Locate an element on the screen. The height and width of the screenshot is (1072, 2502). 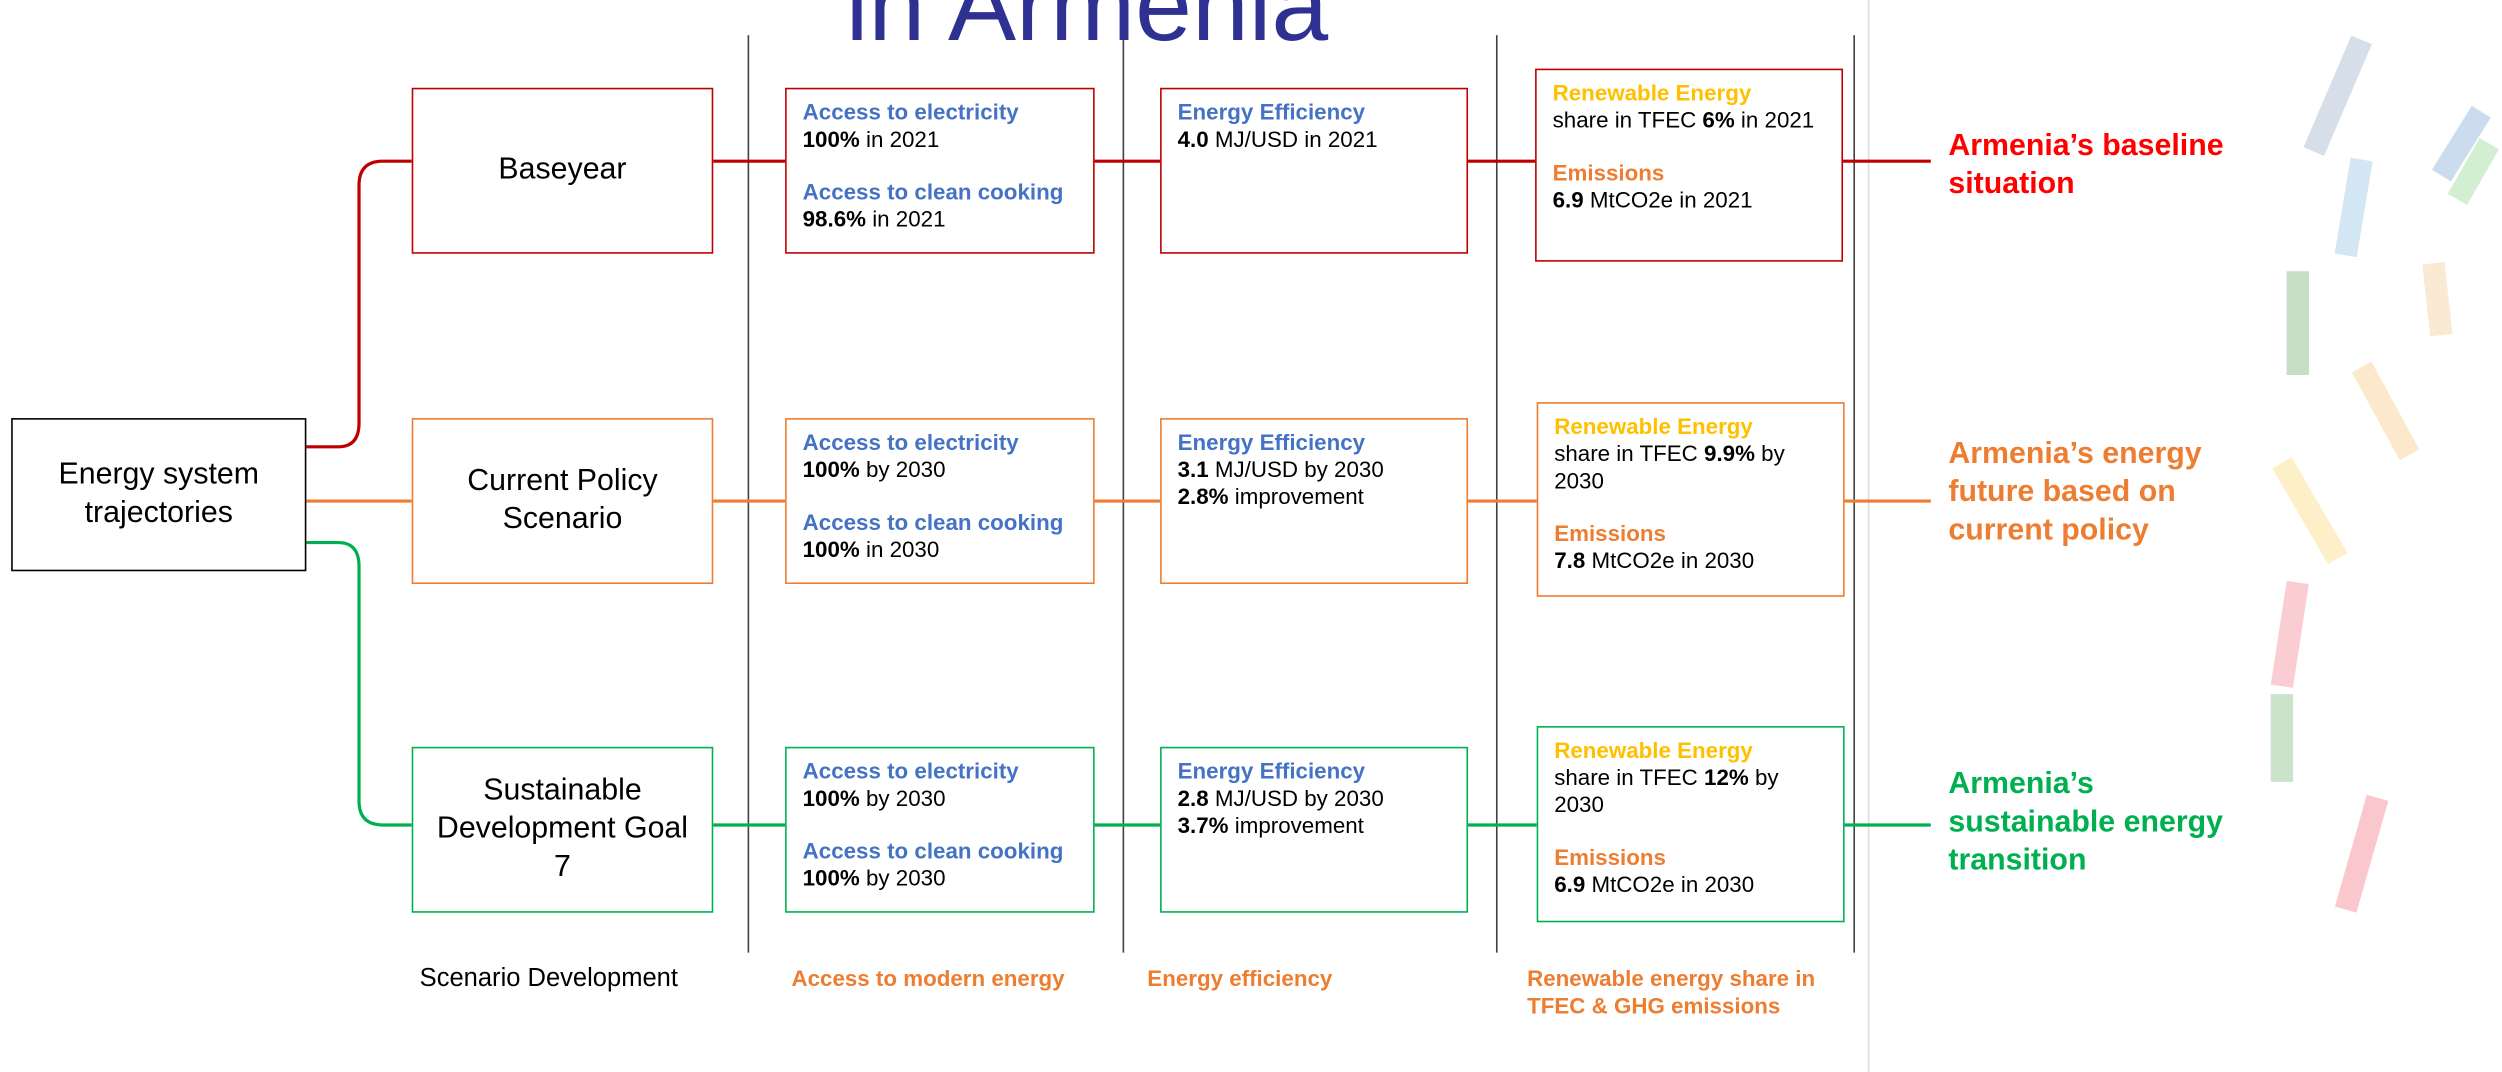
title: in Armenia is located at coordinates (1087, 31).